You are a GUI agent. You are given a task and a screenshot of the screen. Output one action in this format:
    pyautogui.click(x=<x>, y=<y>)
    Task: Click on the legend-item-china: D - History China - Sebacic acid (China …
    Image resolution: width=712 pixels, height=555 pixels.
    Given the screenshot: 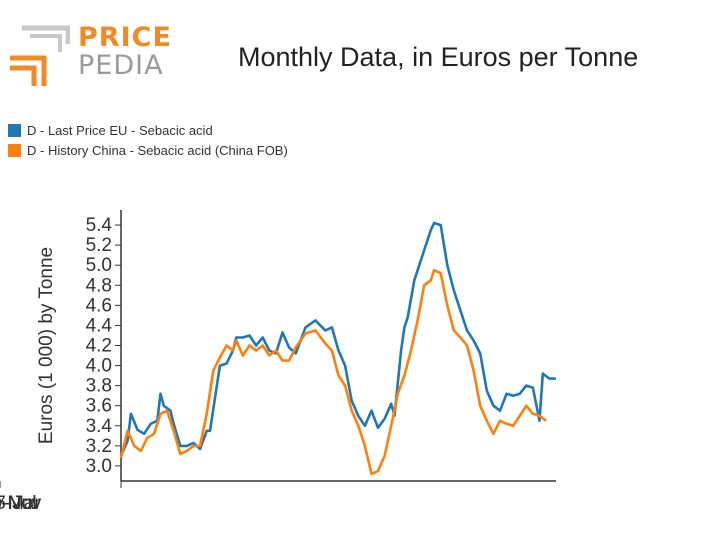 What is the action you would take?
    pyautogui.click(x=148, y=150)
    